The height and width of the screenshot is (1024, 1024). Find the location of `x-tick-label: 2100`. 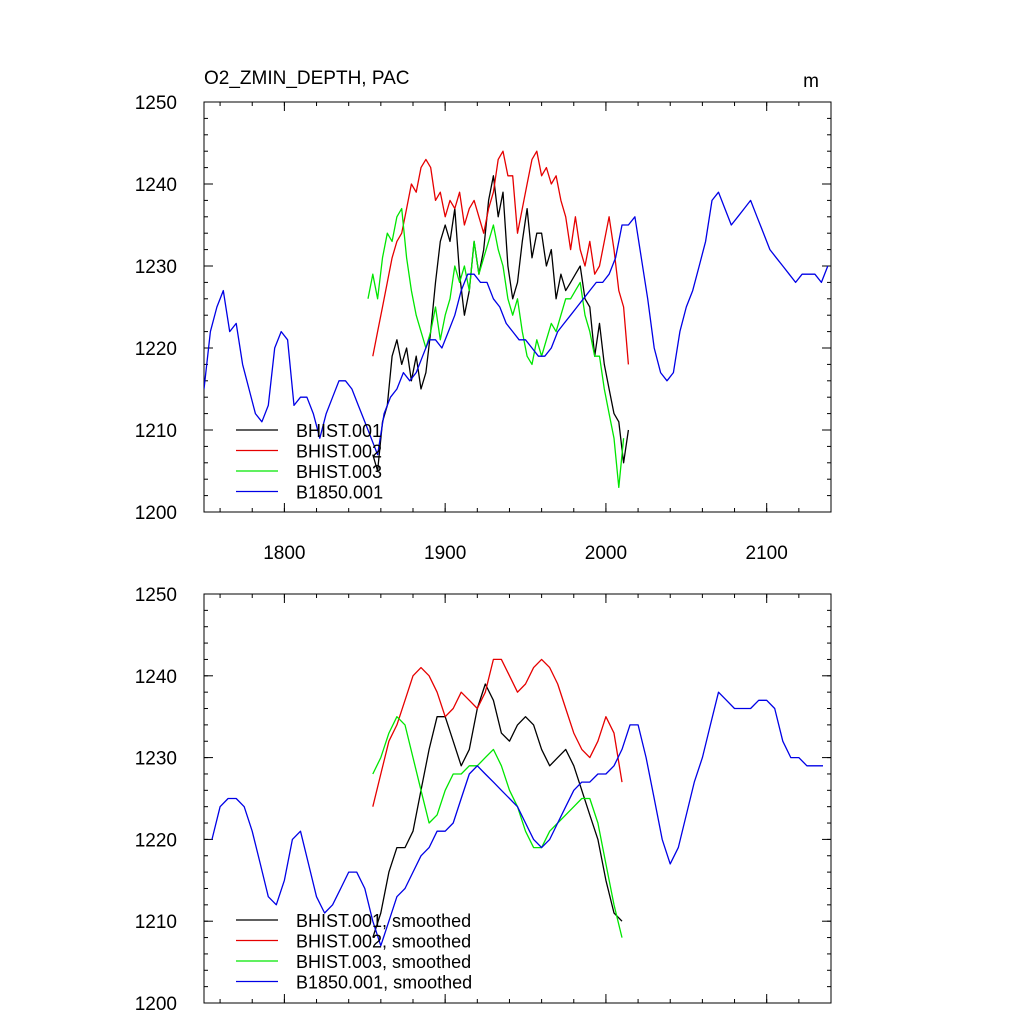

x-tick-label: 2100 is located at coordinates (767, 553).